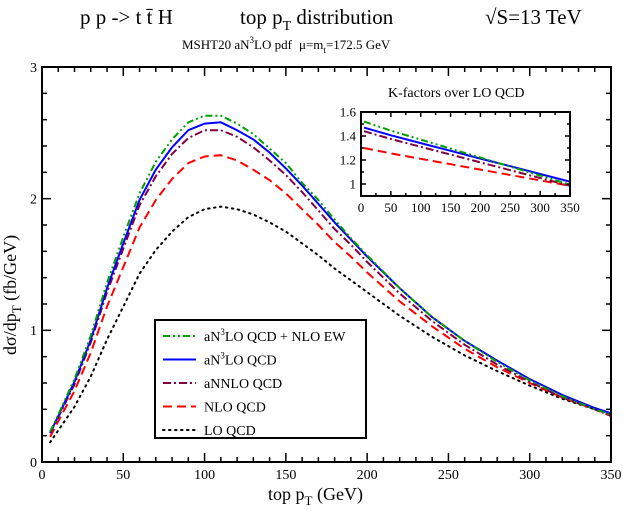 This screenshot has width=623, height=510. I want to click on y-axis-label: dσ/dpT (fb/GeV), so click(12, 295).